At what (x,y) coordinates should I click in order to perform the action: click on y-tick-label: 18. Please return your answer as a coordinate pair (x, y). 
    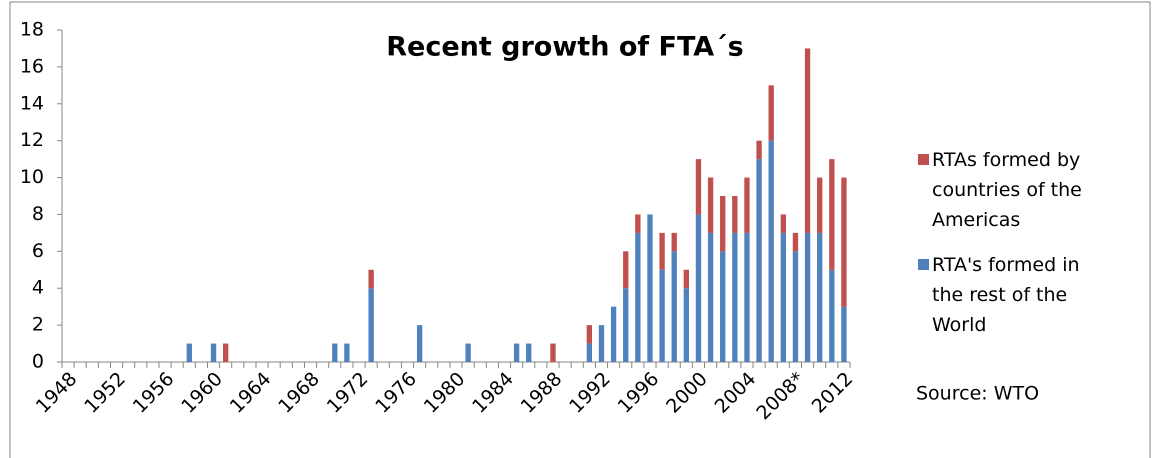
    Looking at the image, I should click on (32, 30).